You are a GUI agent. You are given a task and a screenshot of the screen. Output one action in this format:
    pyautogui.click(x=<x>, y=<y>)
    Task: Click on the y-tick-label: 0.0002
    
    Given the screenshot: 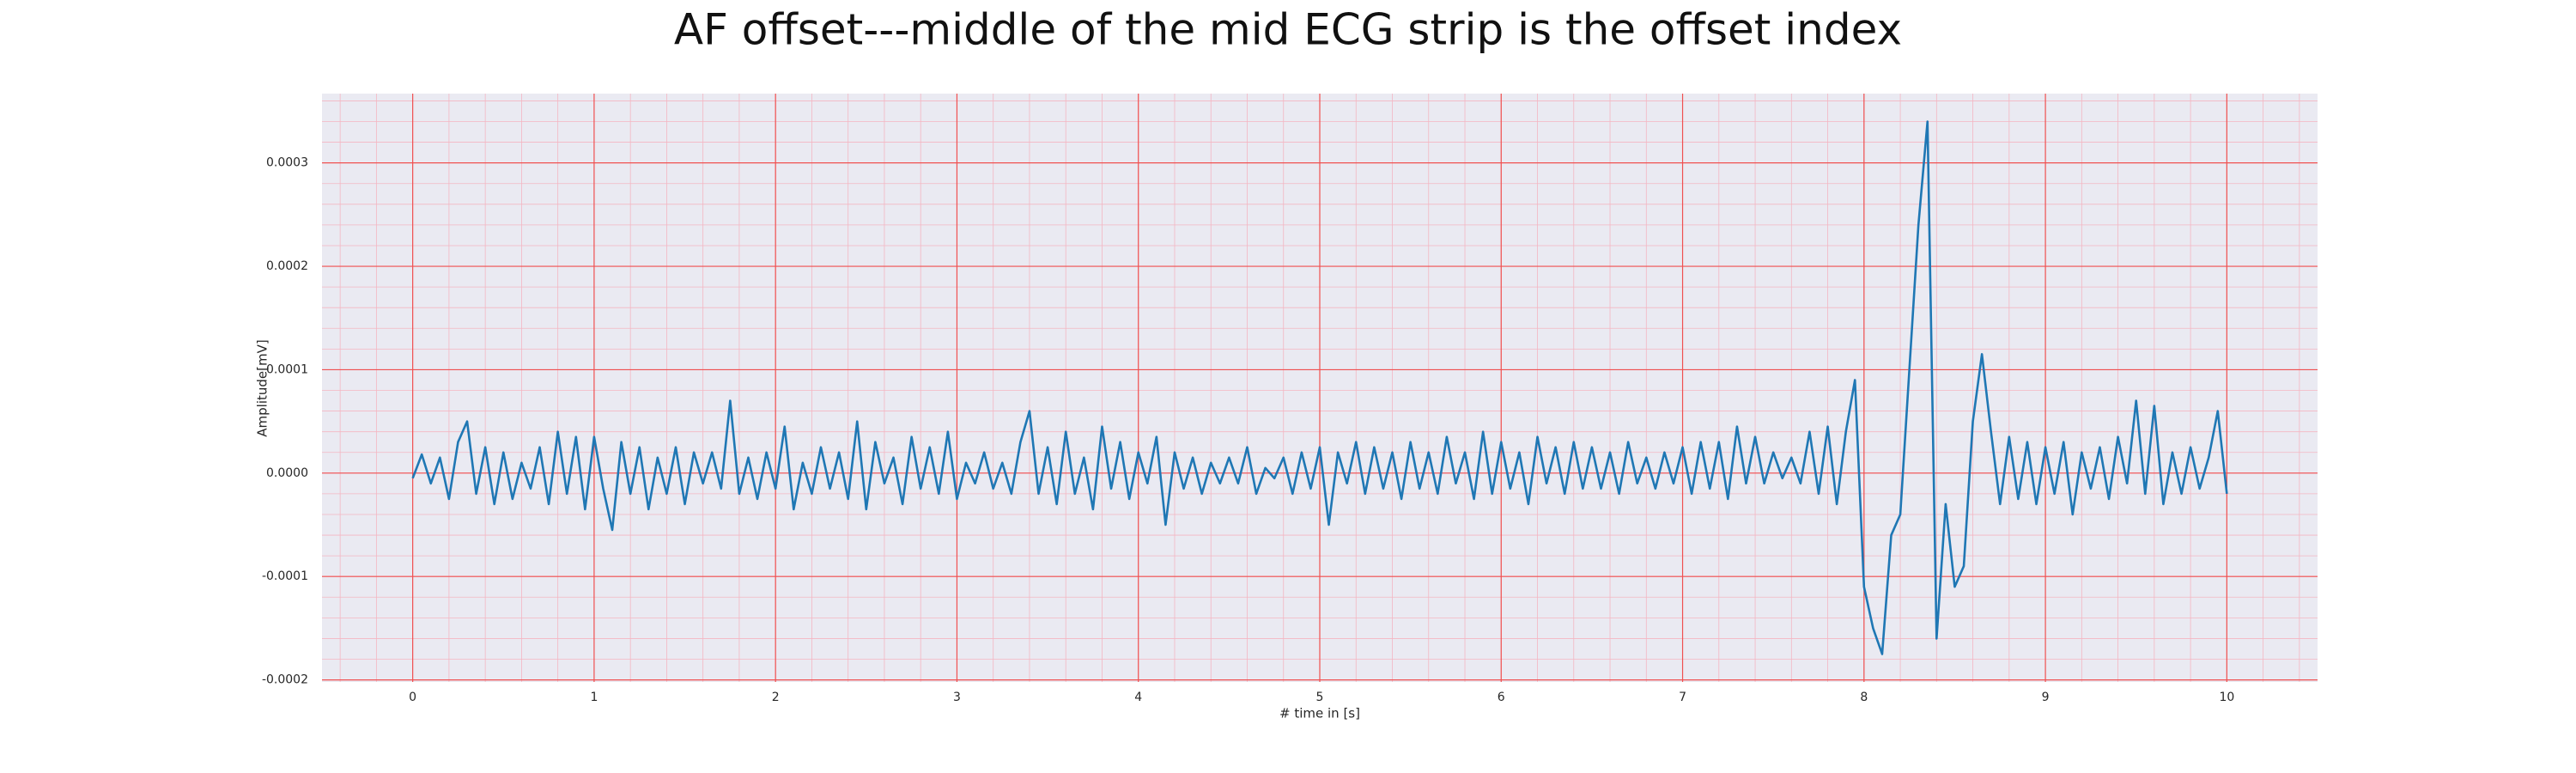 What is the action you would take?
    pyautogui.click(x=287, y=266)
    